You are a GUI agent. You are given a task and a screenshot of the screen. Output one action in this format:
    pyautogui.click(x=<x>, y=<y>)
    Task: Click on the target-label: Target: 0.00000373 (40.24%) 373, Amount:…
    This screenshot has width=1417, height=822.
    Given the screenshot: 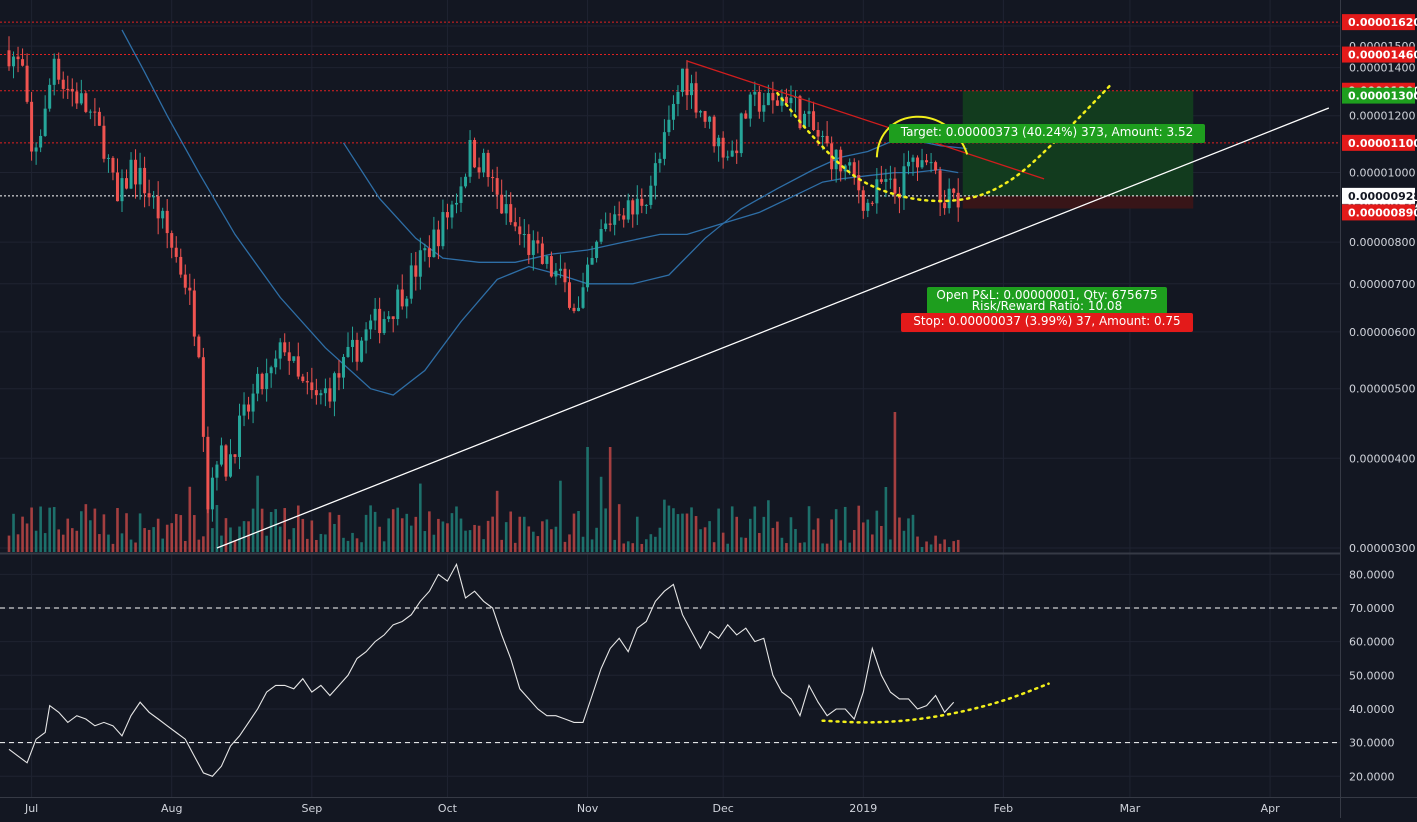 What is the action you would take?
    pyautogui.click(x=1047, y=133)
    